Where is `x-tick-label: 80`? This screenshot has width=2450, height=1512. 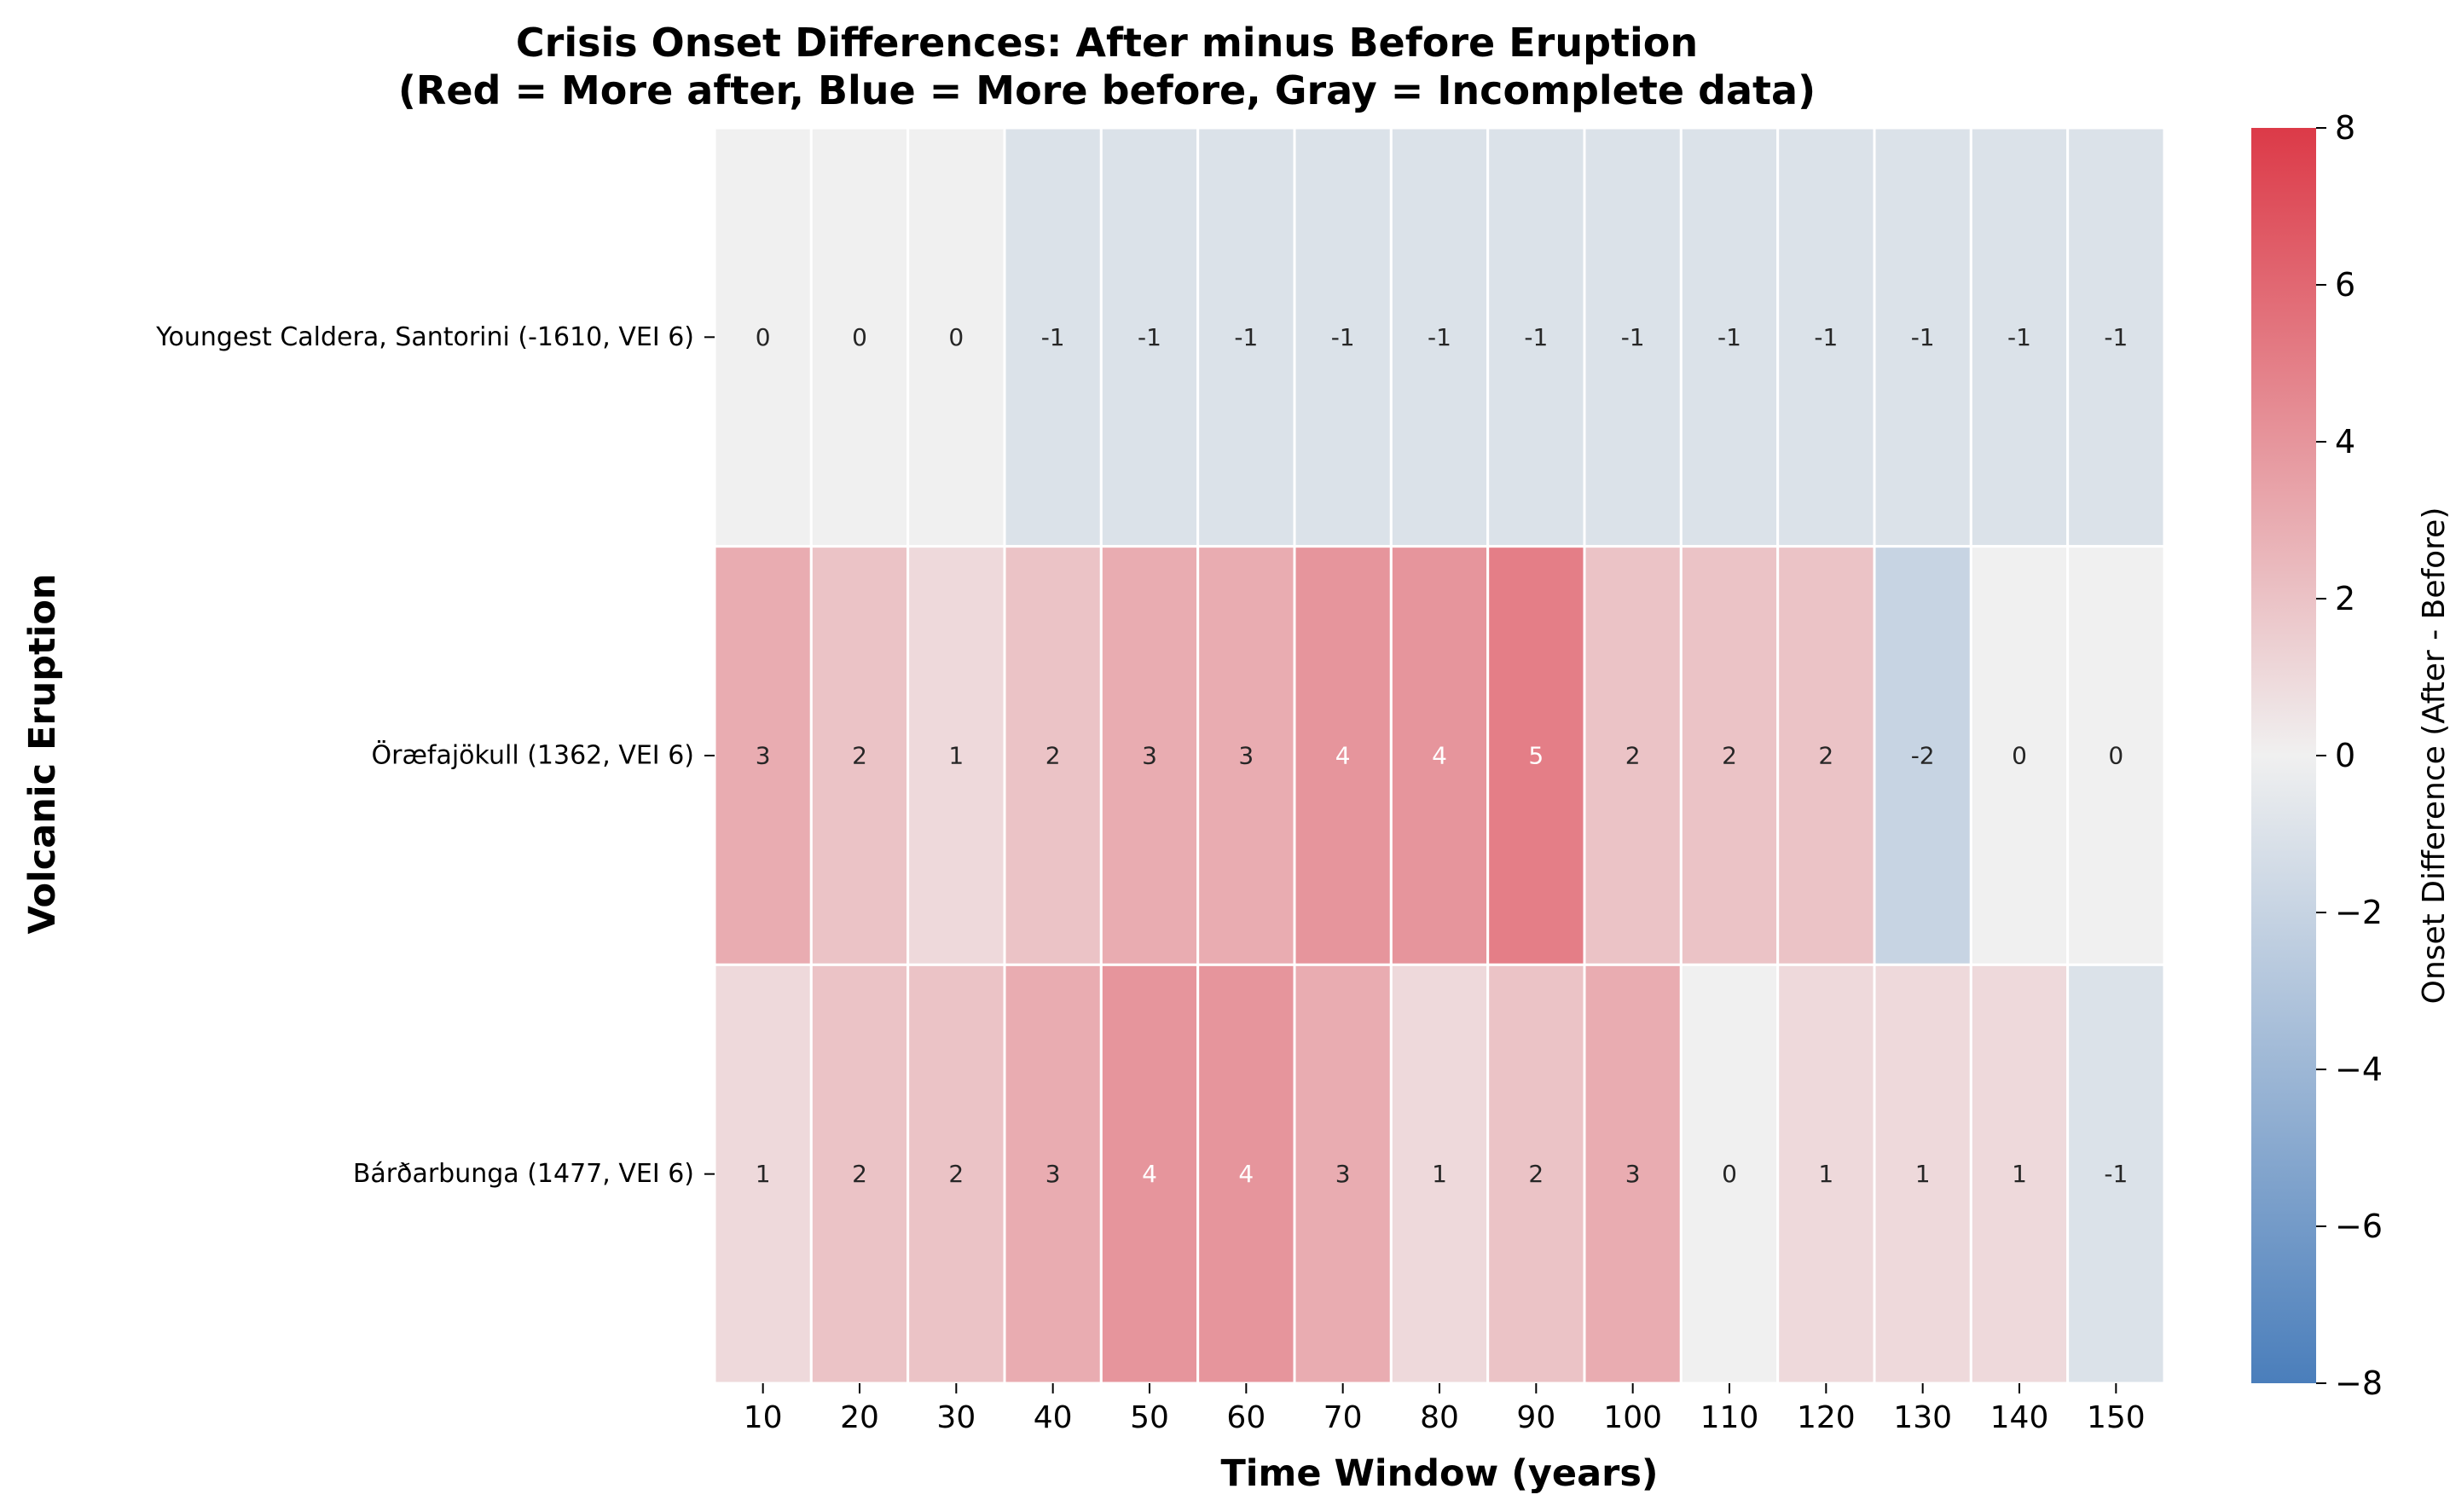 x-tick-label: 80 is located at coordinates (1440, 1417).